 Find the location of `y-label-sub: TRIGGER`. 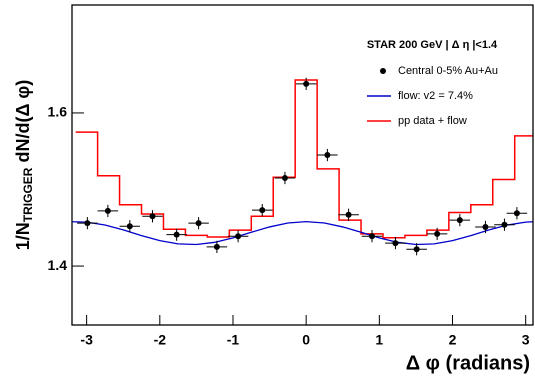

y-label-sub: TRIGGER is located at coordinates (28, 194).